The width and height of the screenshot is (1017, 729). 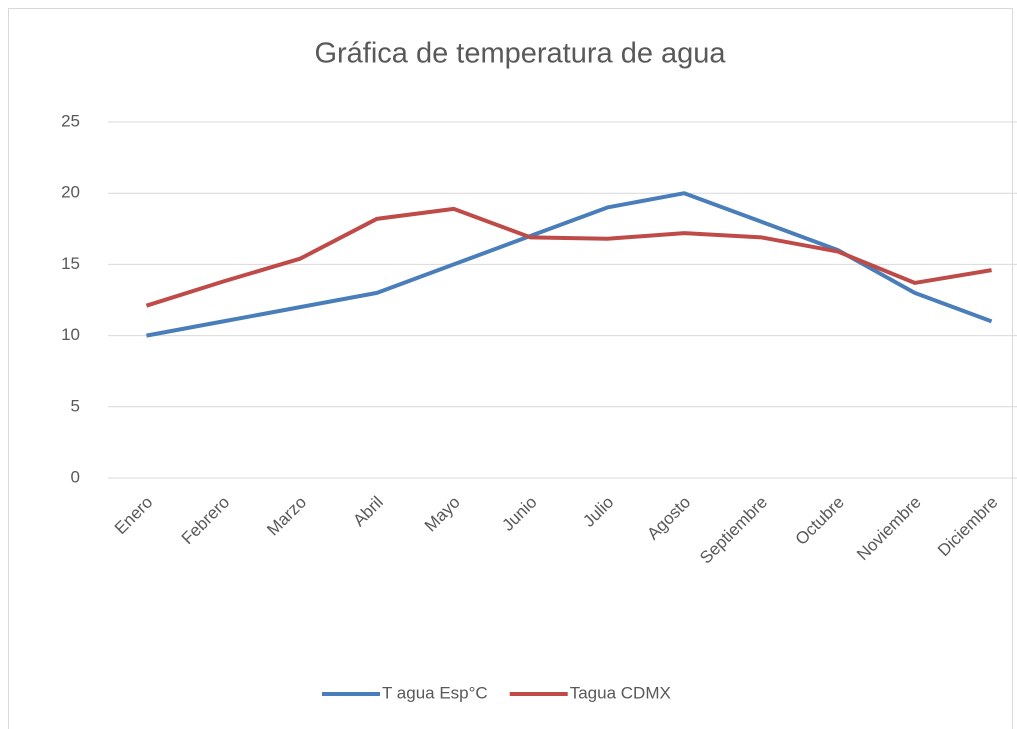 I want to click on y-tick-label: 0, so click(x=75, y=476).